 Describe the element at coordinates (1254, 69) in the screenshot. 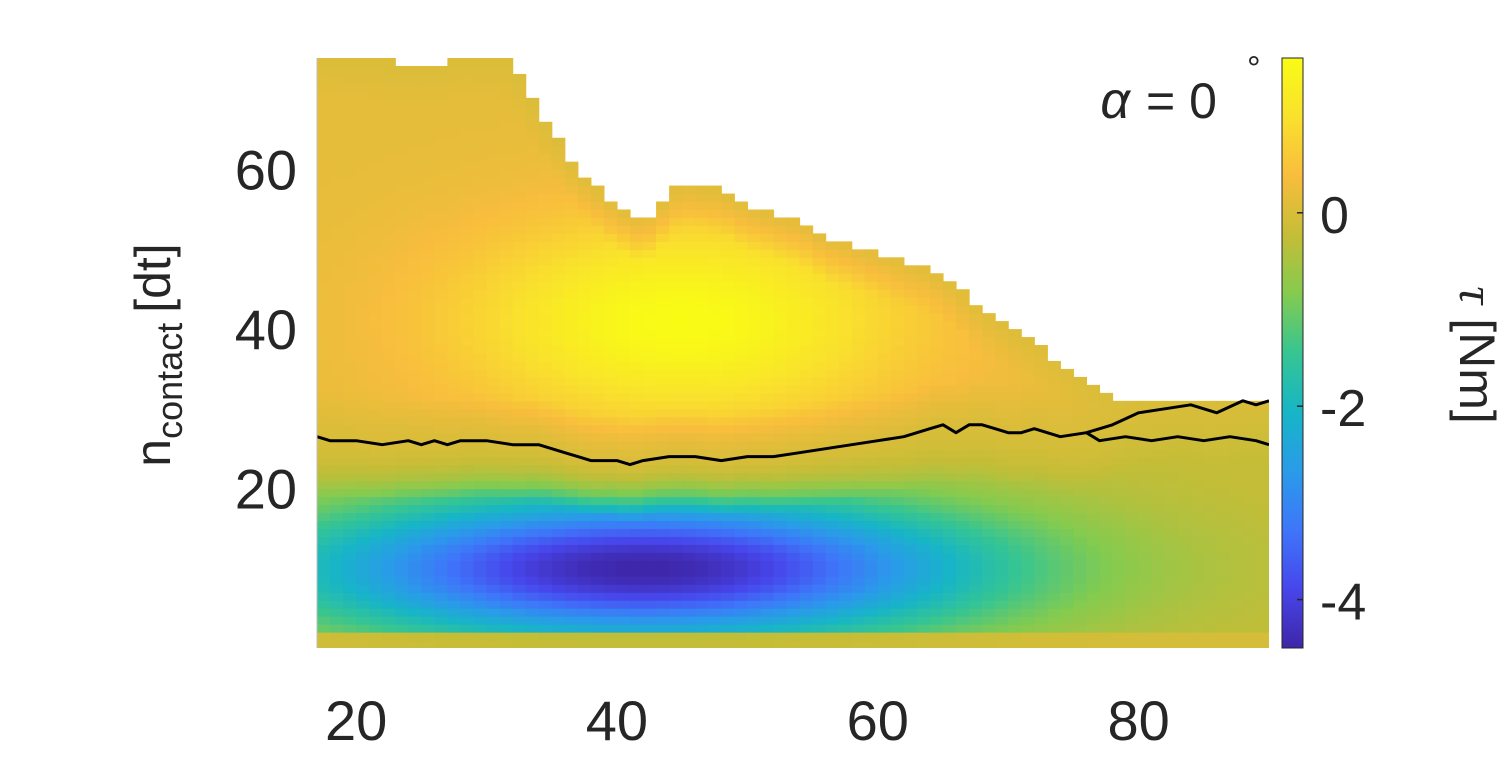

I see `degree-symbol: °` at that location.